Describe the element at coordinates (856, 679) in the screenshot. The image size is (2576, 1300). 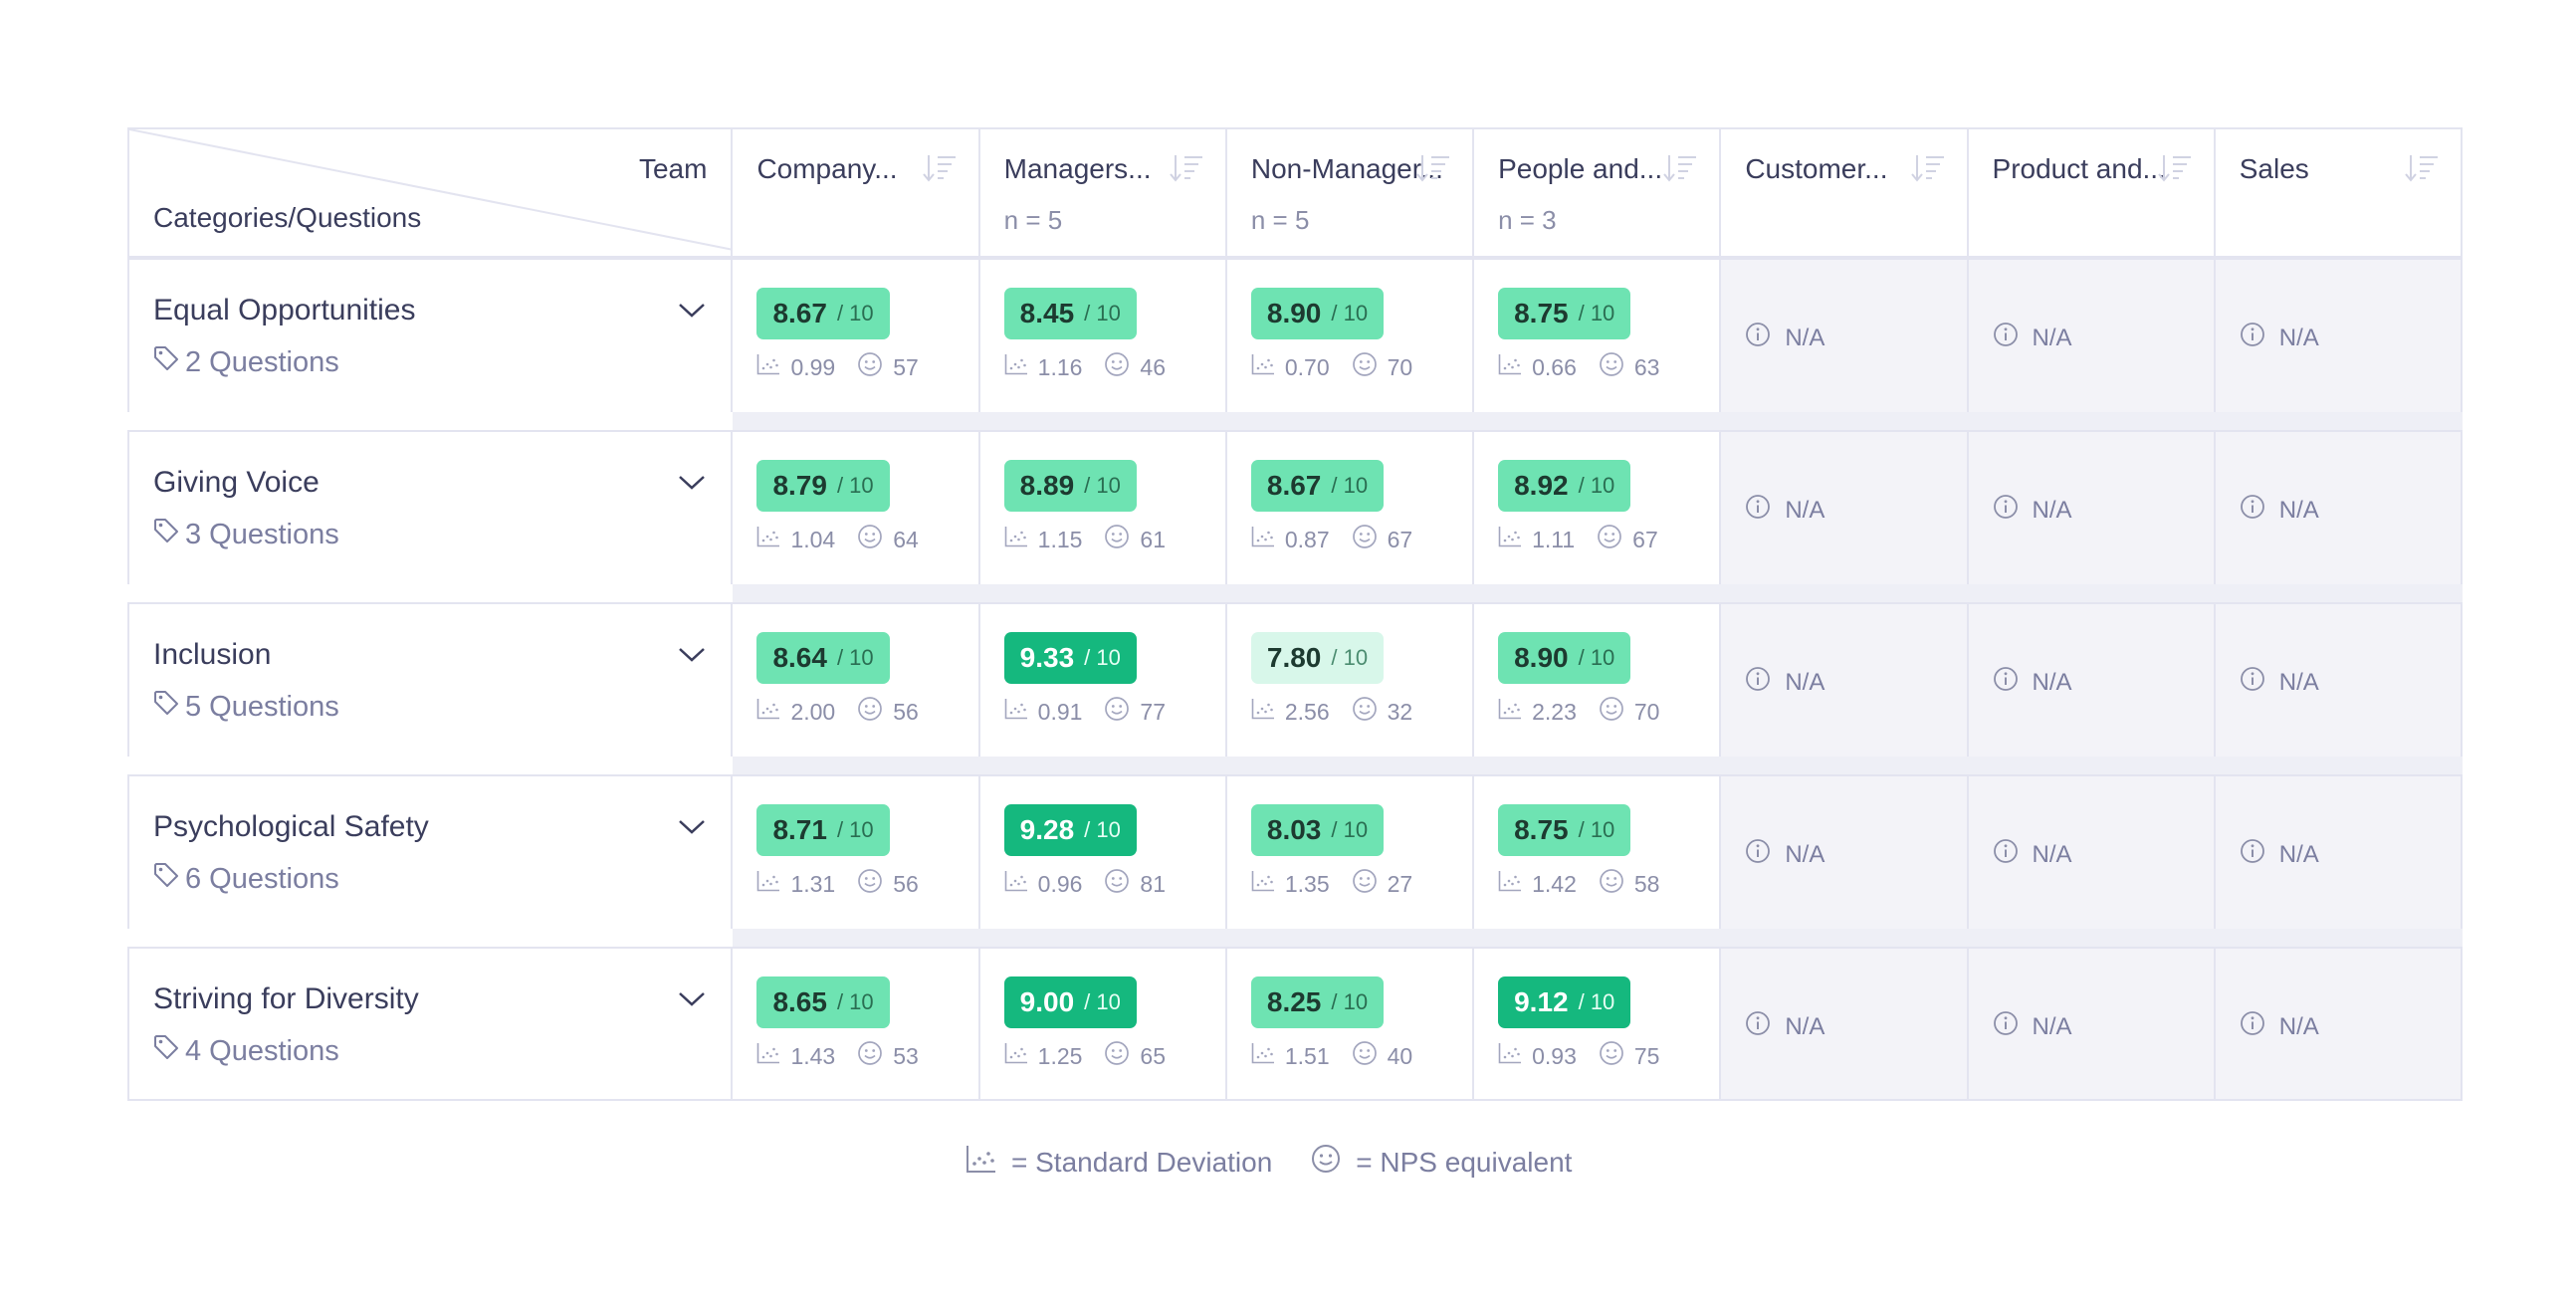
I see `score-cell: 8.64 / 10 2.00 56` at that location.